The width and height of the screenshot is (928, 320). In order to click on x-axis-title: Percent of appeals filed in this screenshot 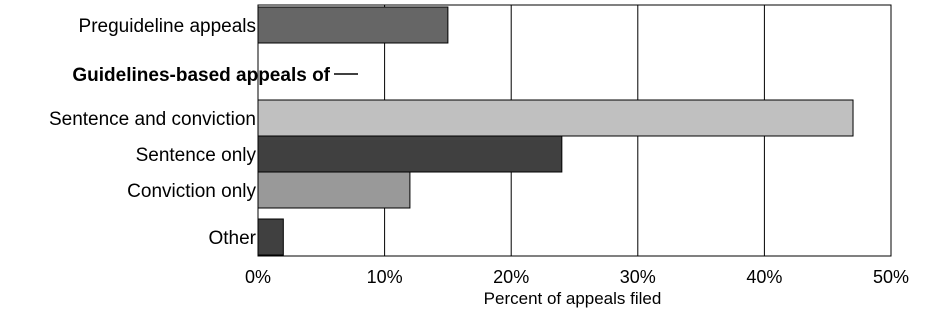, I will do `click(573, 298)`.